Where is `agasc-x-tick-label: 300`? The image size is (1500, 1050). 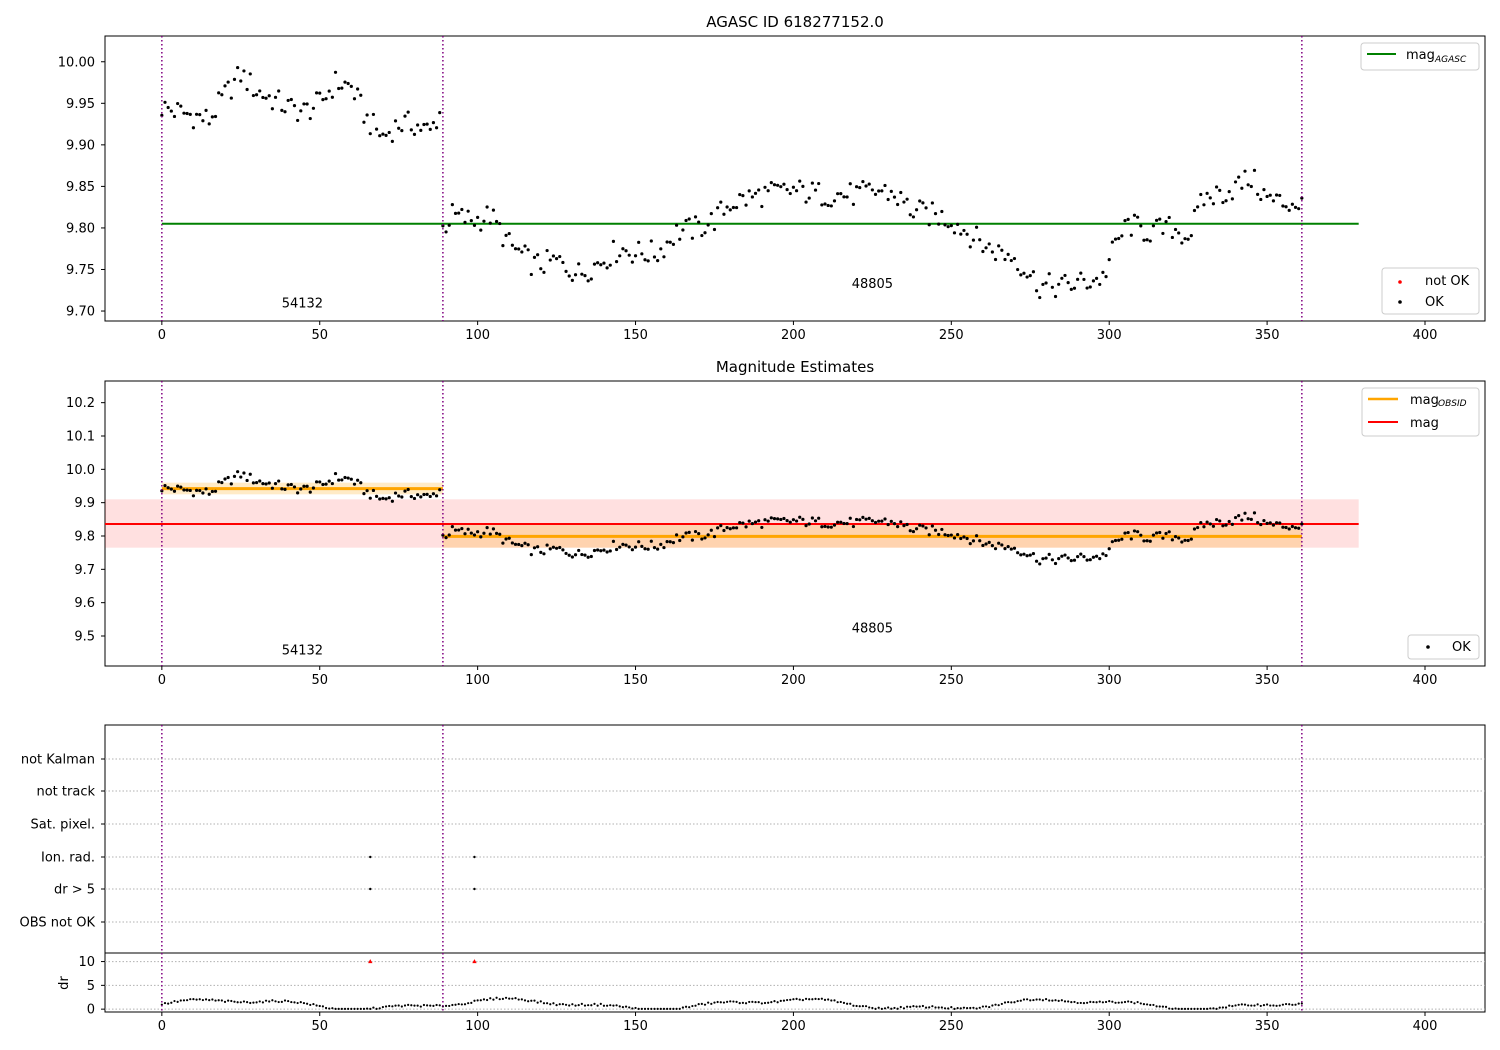 agasc-x-tick-label: 300 is located at coordinates (1109, 335).